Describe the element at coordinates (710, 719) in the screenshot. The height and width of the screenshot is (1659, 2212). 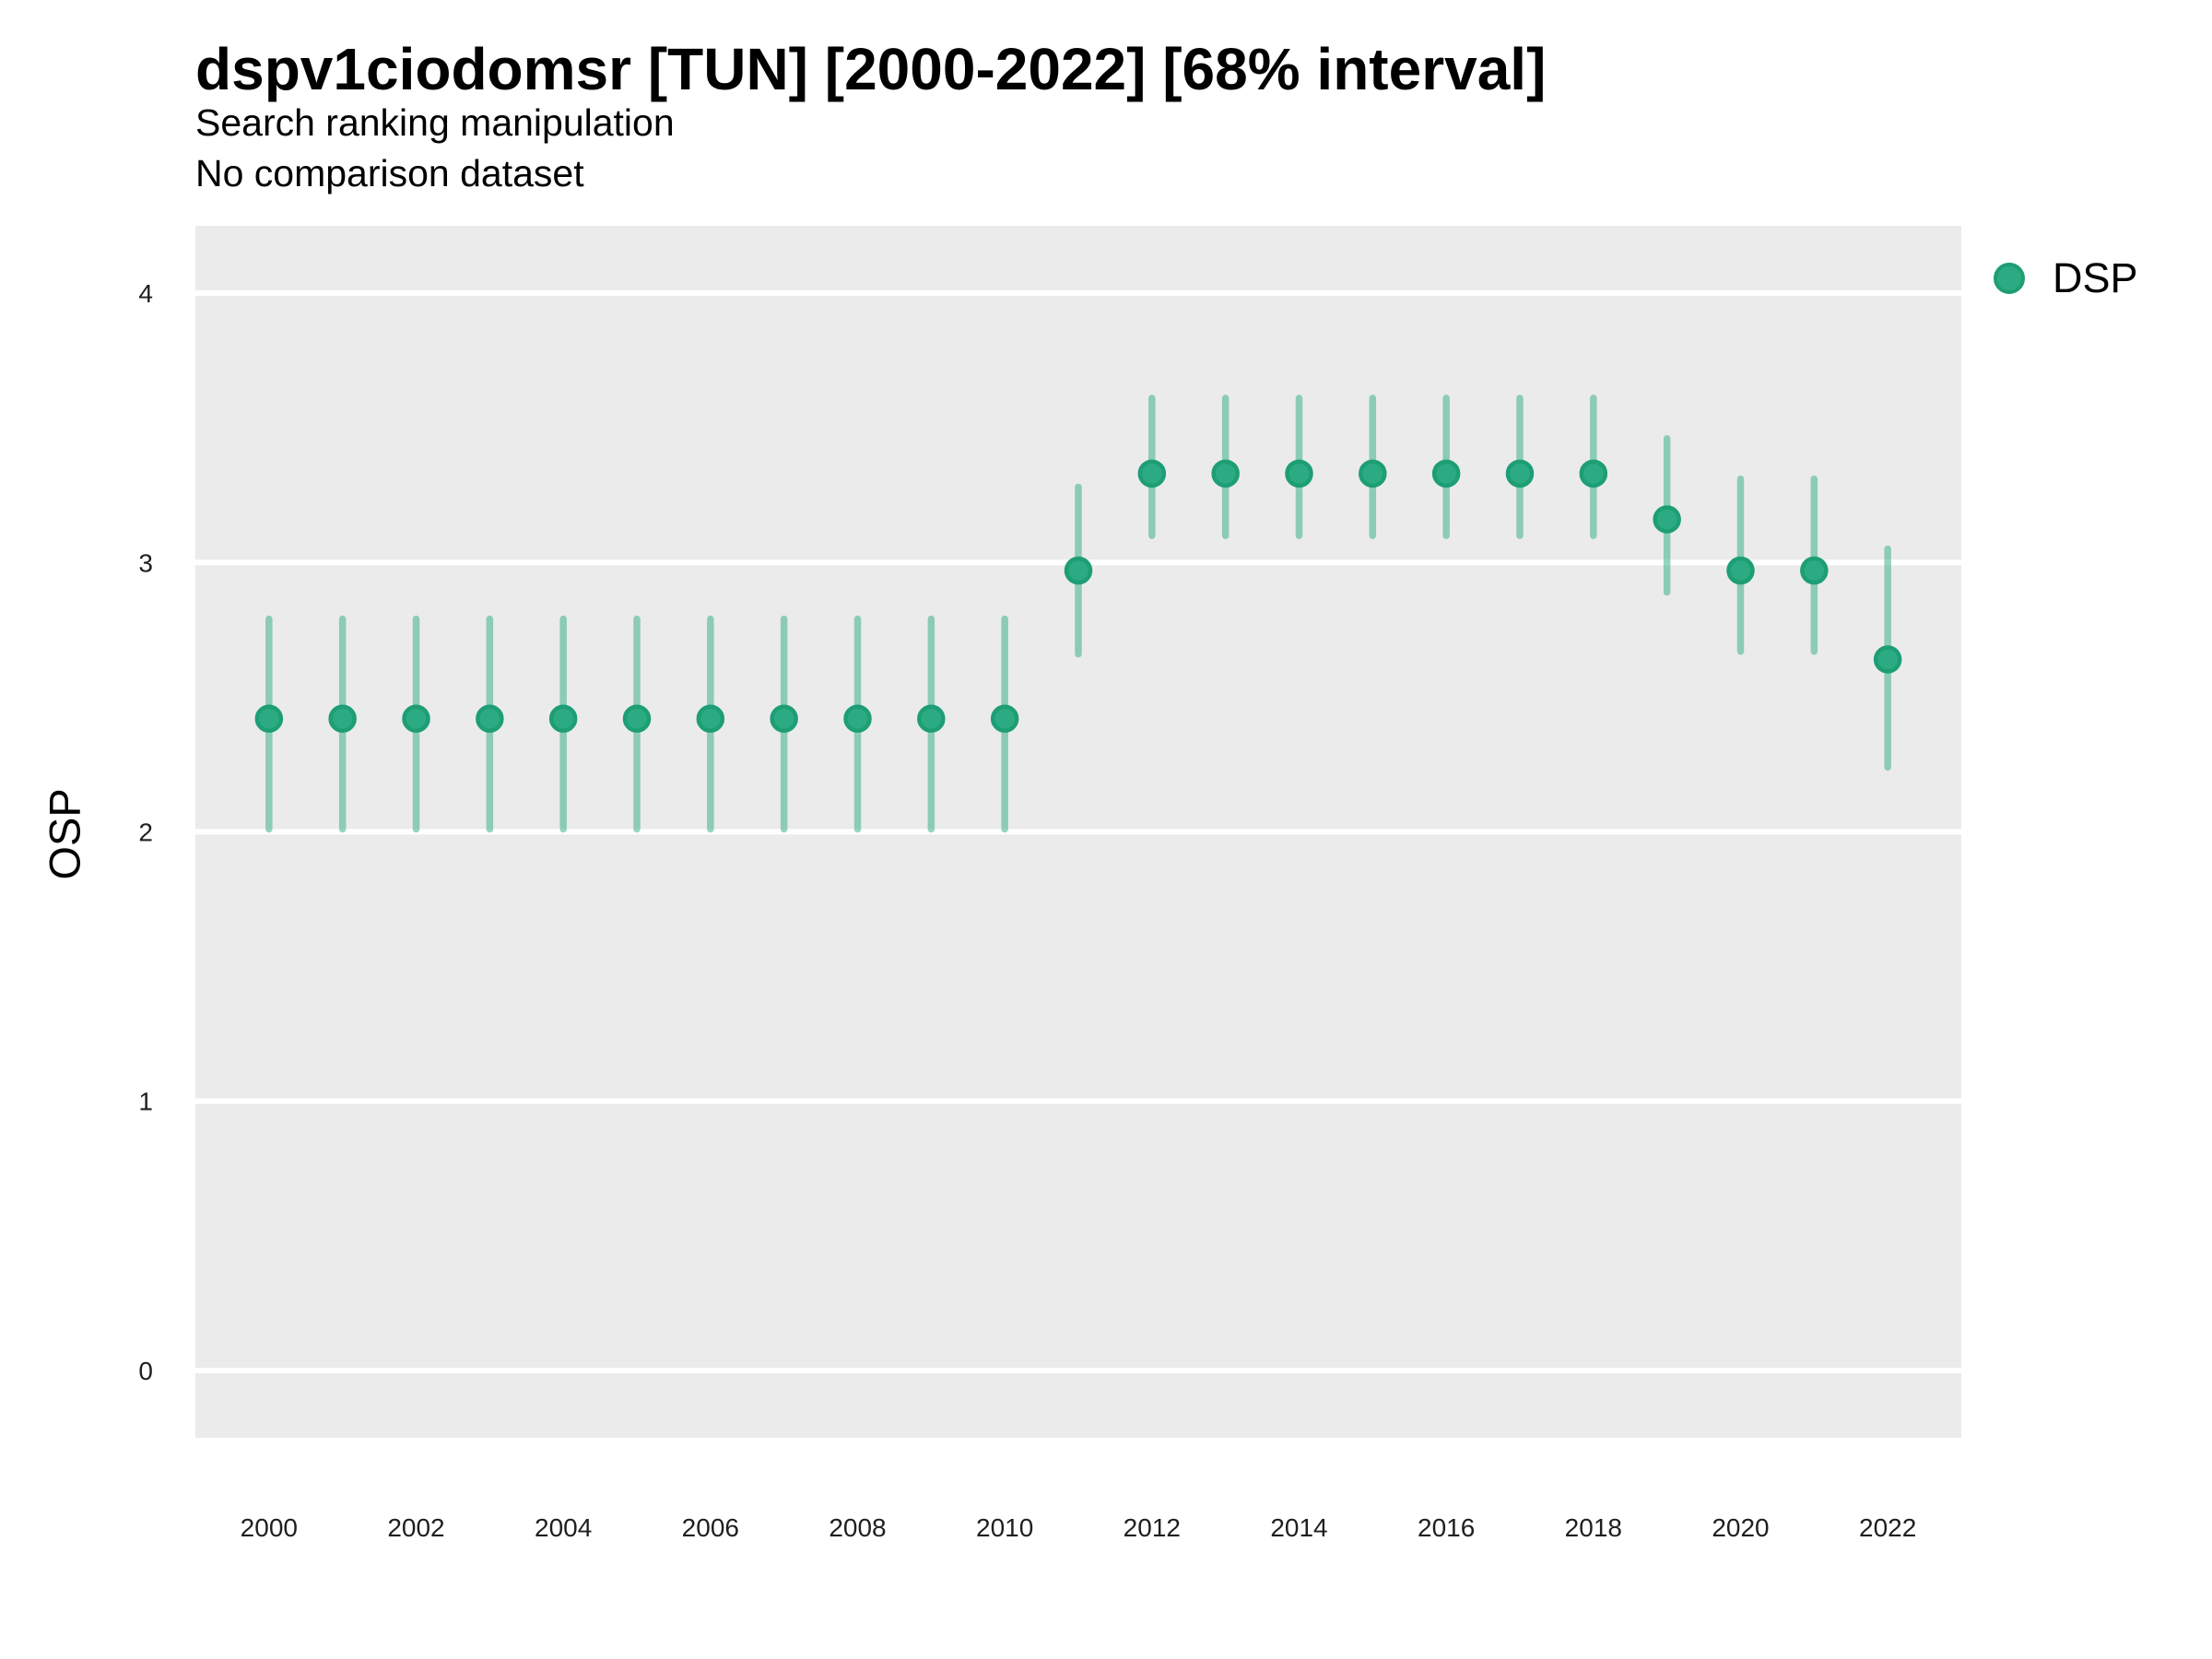
I see `point-DSP-2006` at that location.